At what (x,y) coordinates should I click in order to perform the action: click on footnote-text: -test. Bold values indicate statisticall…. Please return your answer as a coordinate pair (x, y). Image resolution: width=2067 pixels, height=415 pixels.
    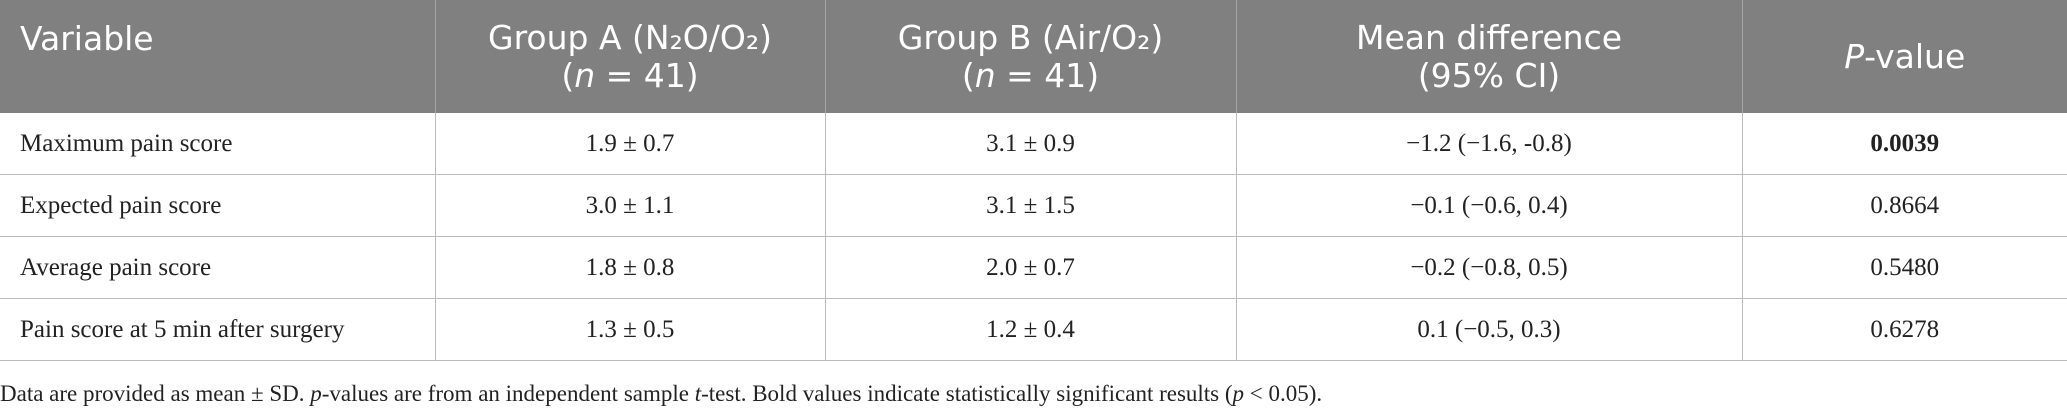
    Looking at the image, I should click on (967, 393).